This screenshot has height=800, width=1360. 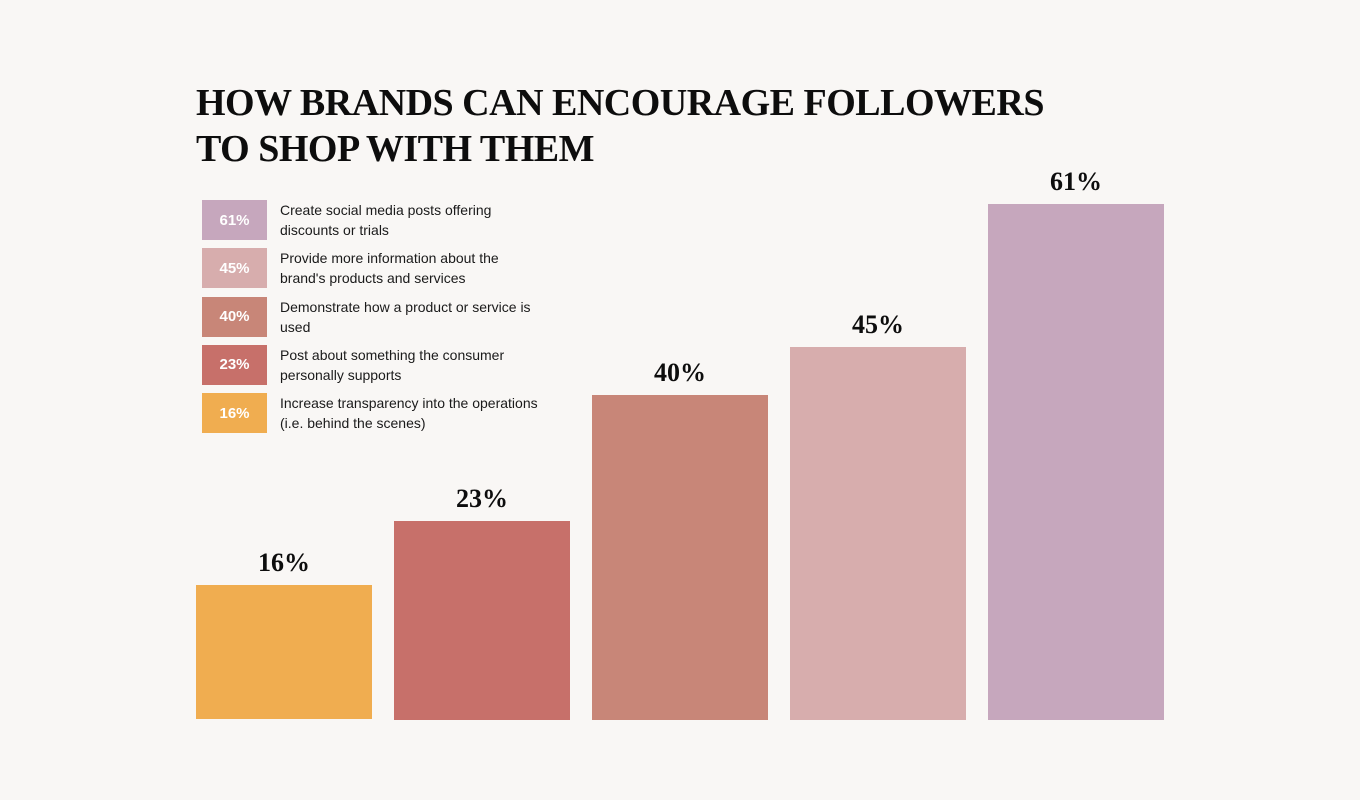 I want to click on bar-value-label: 45%, so click(x=878, y=324).